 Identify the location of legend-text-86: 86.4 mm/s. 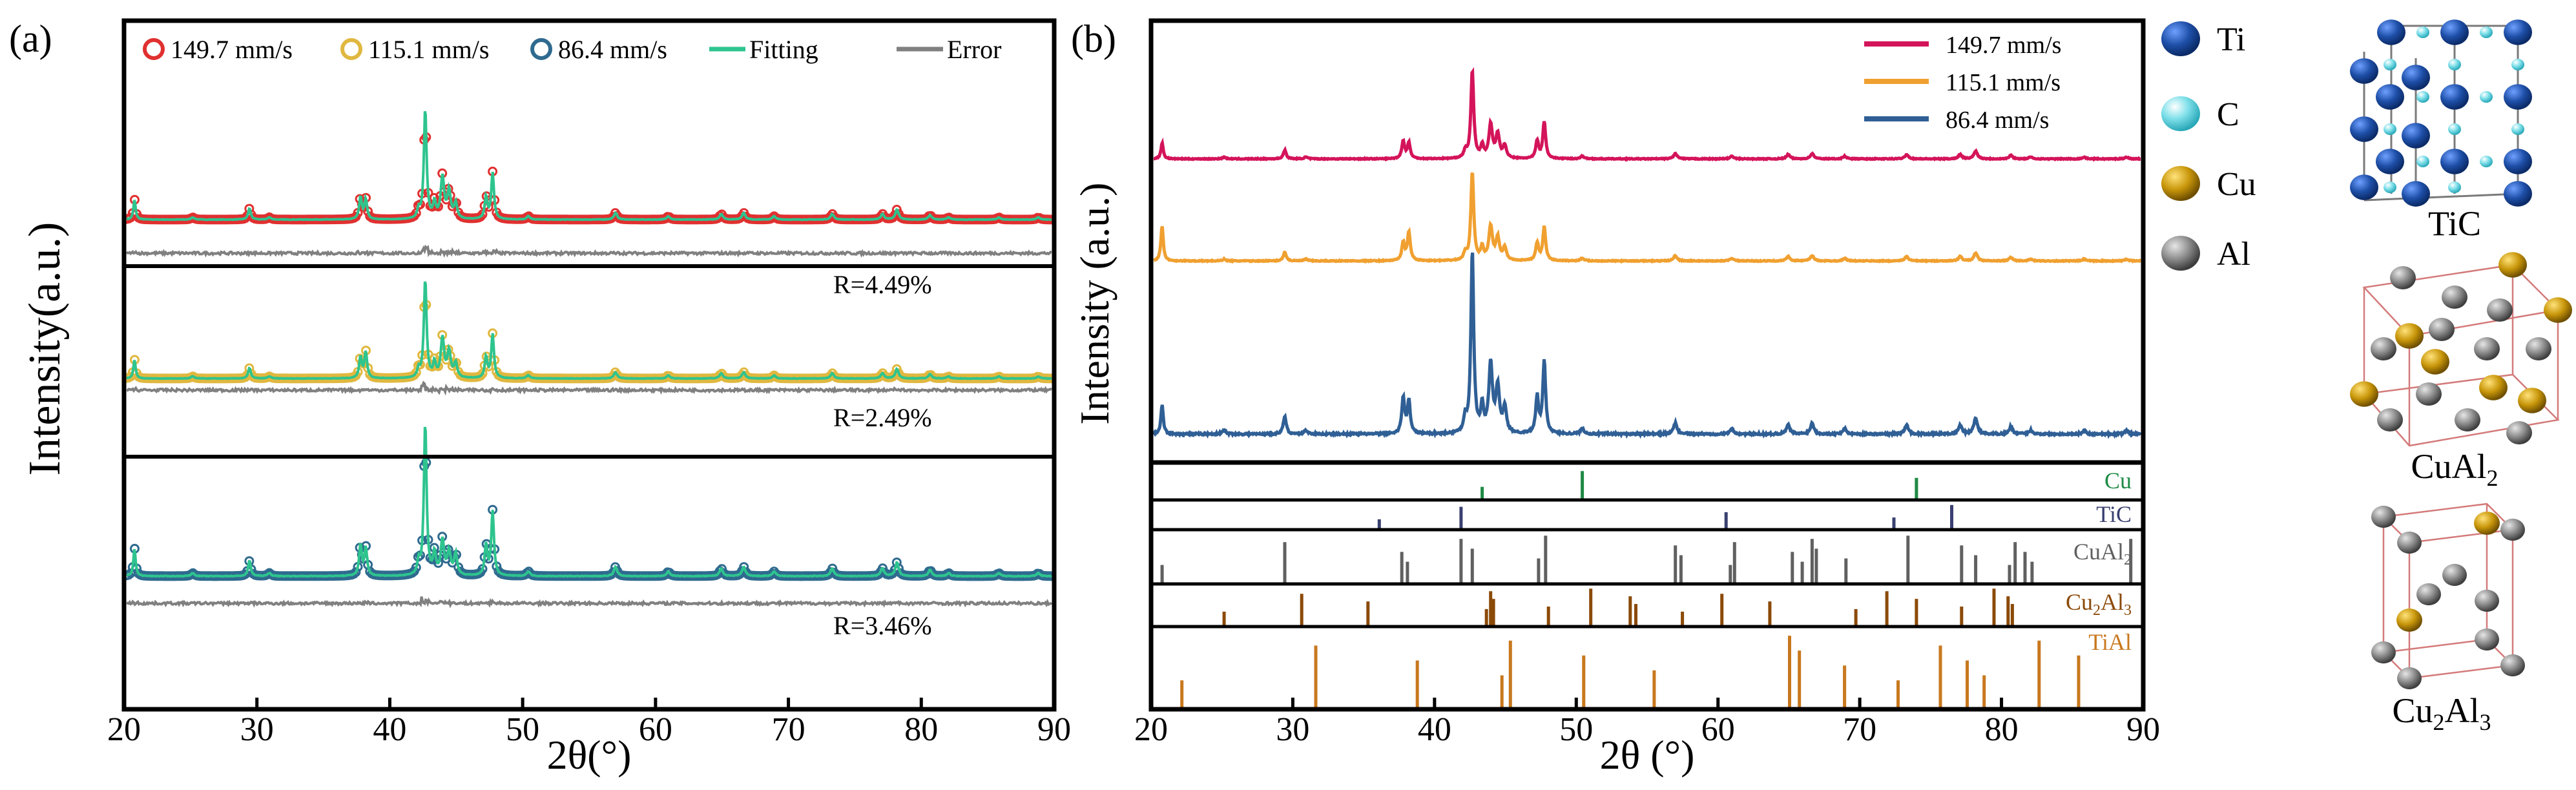
(1997, 121).